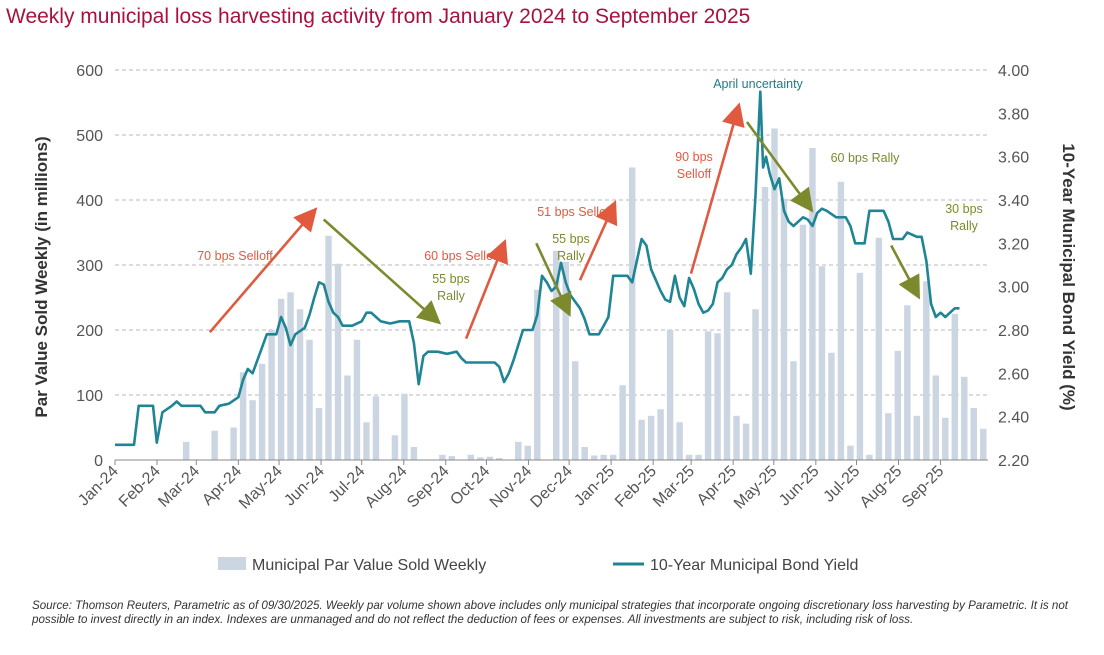  Describe the element at coordinates (694, 157) in the screenshot. I see `selloff-annotation-label: 90 bps` at that location.